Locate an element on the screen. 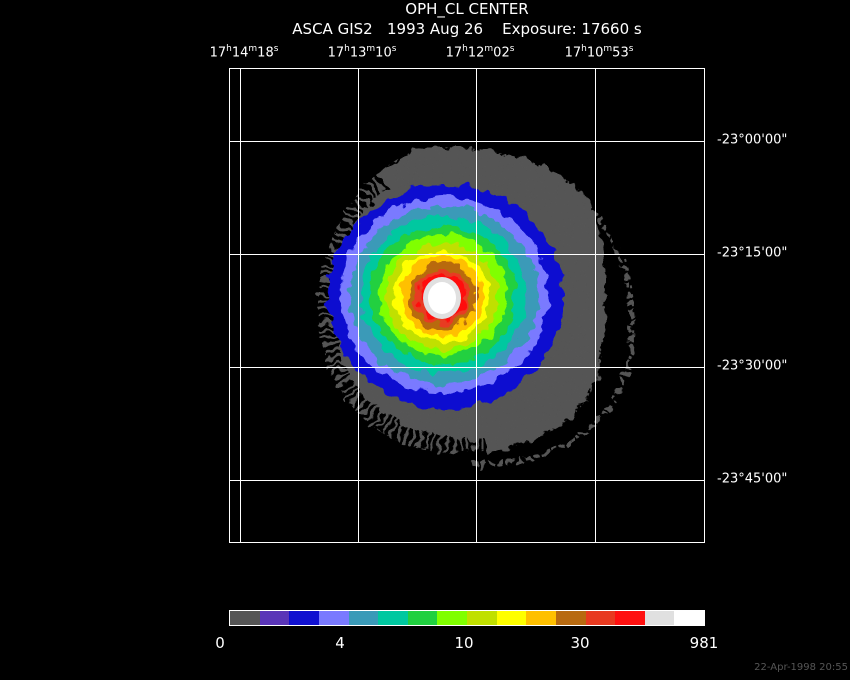 This screenshot has height=680, width=850. timestamp: 22-Apr-1998 20:55 is located at coordinates (801, 667).